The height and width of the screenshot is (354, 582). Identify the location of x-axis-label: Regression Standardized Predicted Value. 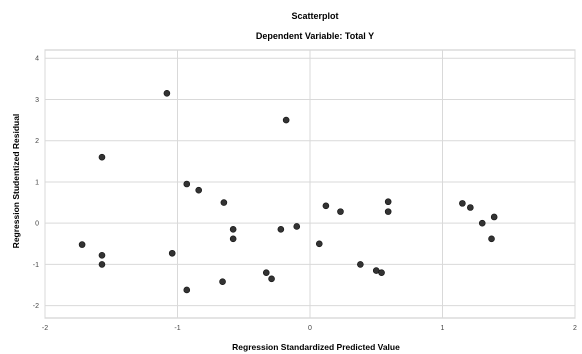
(316, 347).